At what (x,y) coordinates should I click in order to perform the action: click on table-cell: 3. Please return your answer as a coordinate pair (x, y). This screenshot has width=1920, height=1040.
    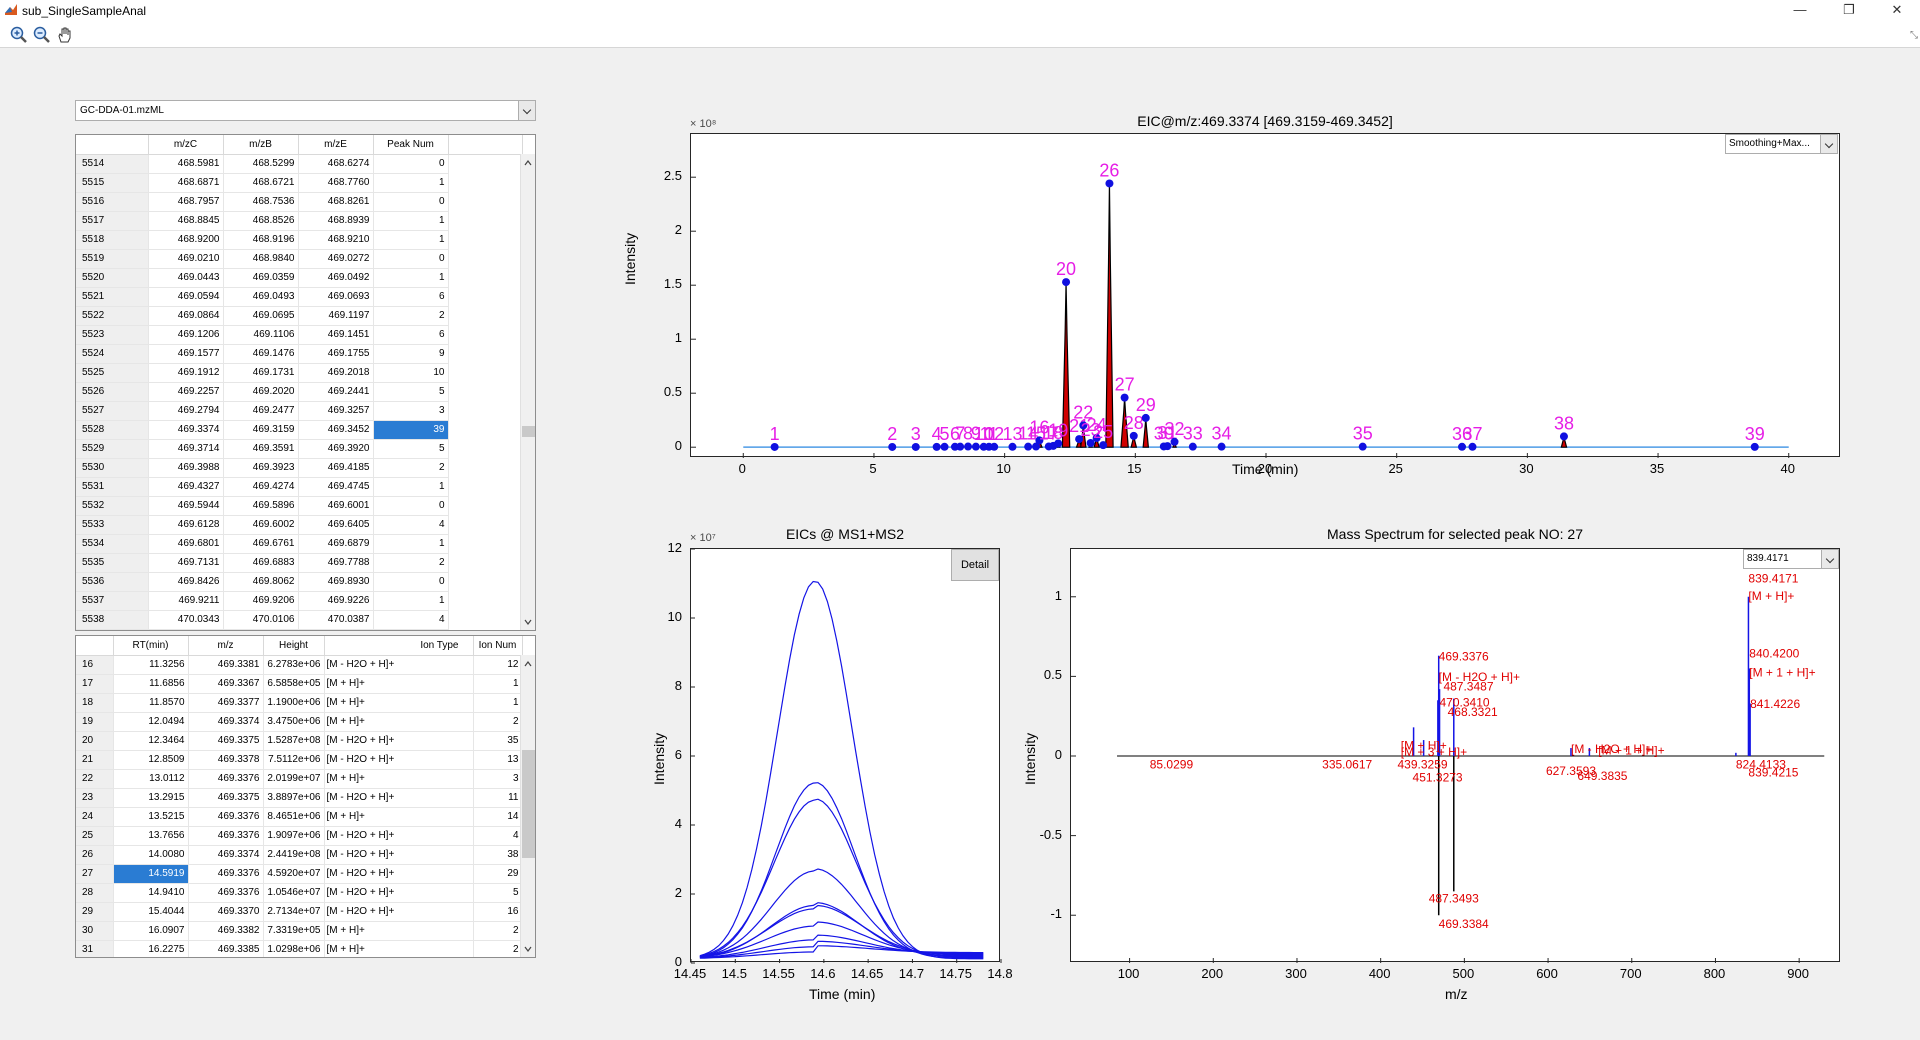
    Looking at the image, I should click on (411, 411).